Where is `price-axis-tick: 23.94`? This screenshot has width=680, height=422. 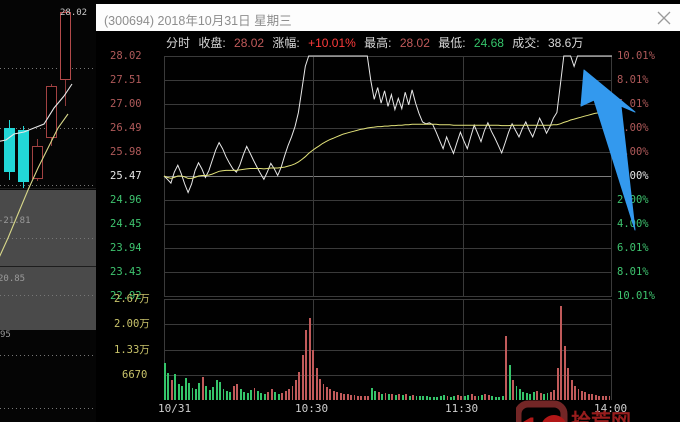 price-axis-tick: 23.94 is located at coordinates (126, 248).